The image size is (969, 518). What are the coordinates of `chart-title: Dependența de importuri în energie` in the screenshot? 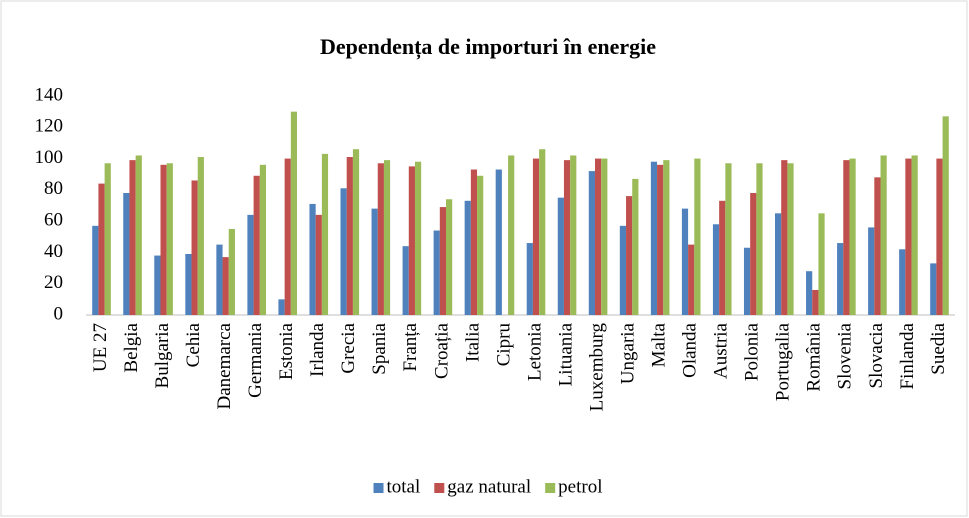 It's located at (488, 47).